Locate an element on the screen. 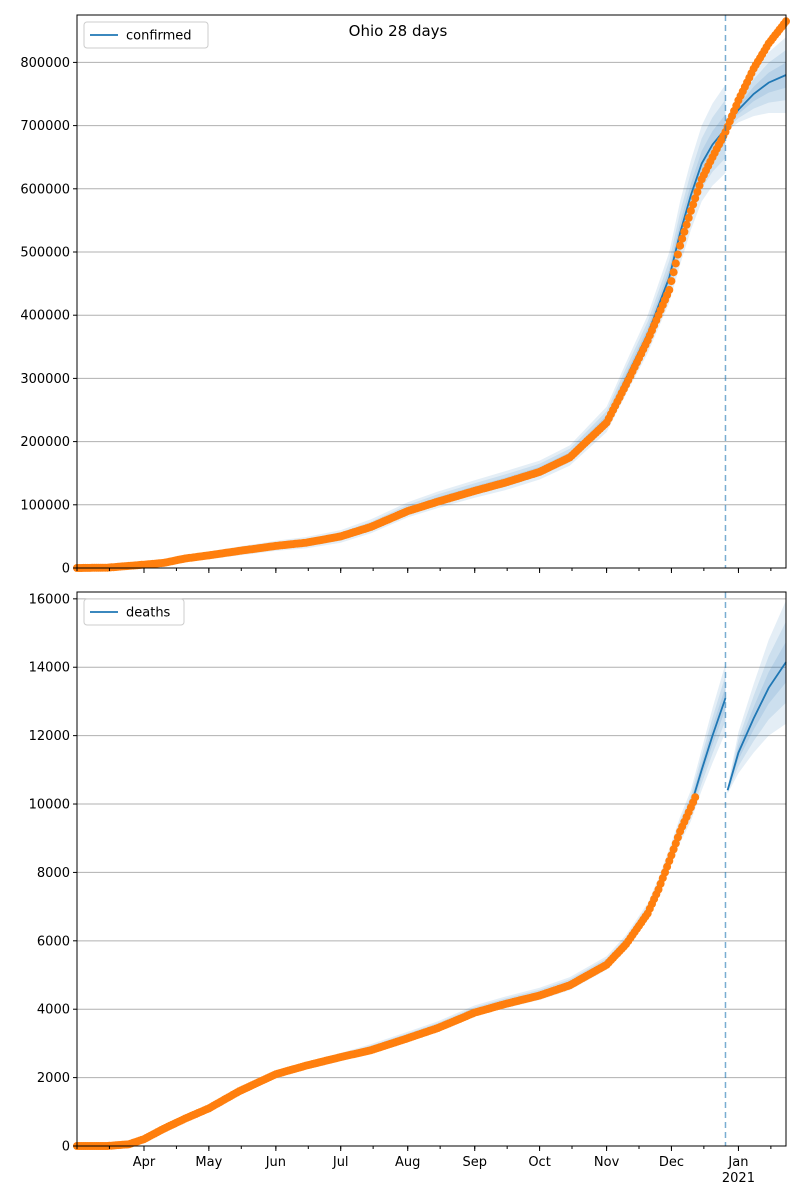 This screenshot has width=800, height=1200. y-tick-label: 12000 is located at coordinates (49, 736).